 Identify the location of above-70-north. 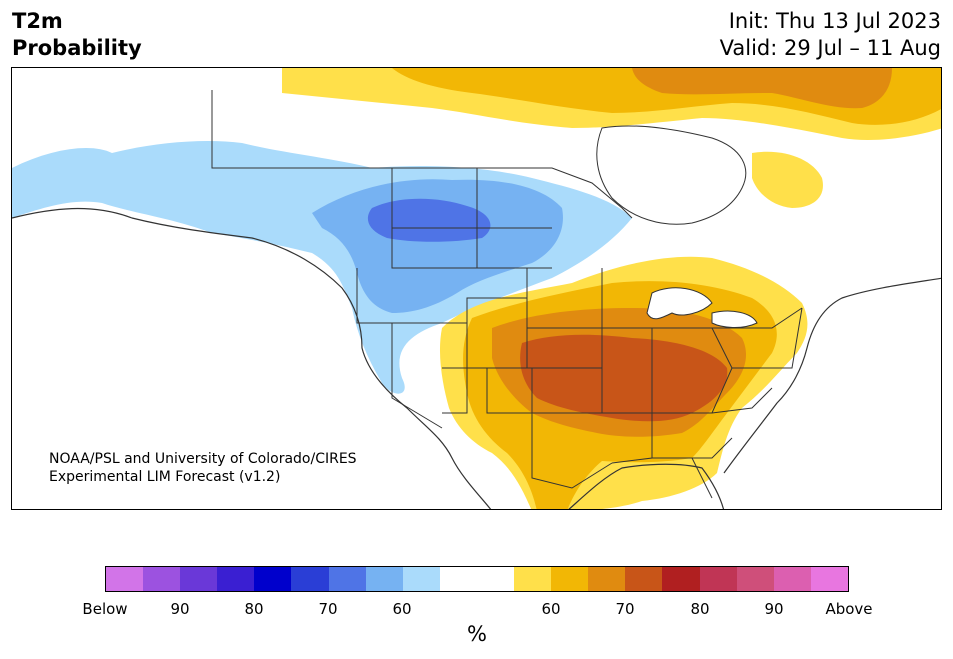
(762, 88).